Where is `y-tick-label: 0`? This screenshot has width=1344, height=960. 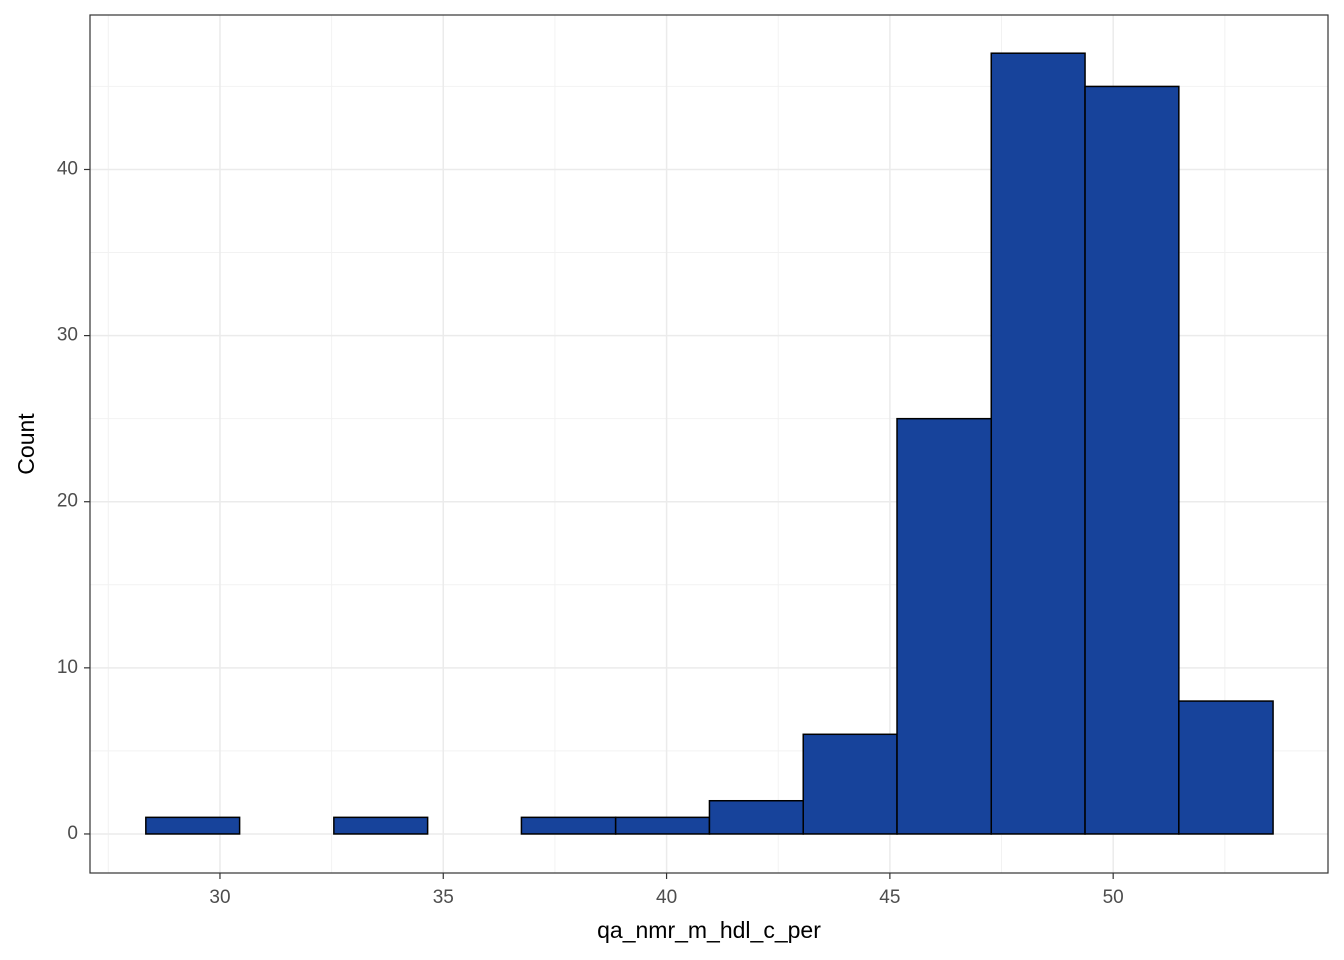 y-tick-label: 0 is located at coordinates (72, 833).